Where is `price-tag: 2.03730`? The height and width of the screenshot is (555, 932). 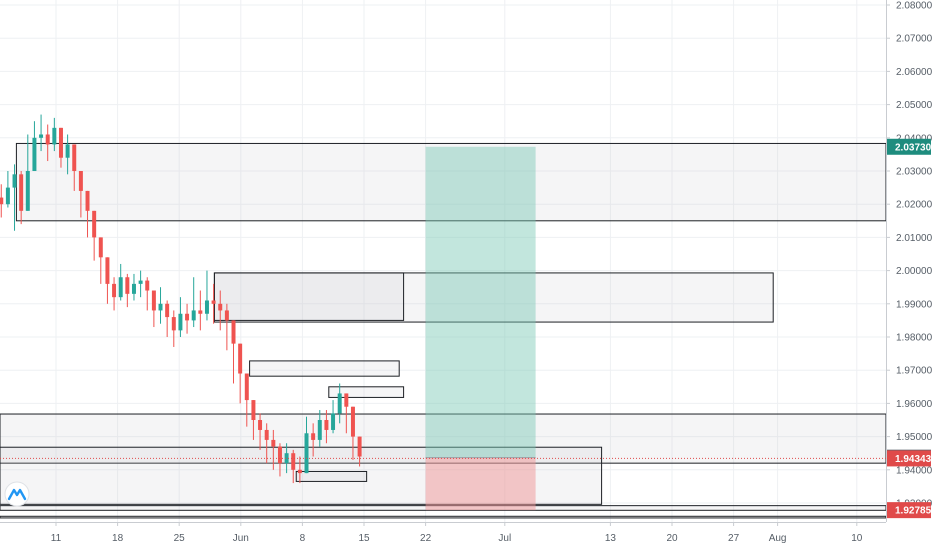 price-tag: 2.03730 is located at coordinates (909, 146).